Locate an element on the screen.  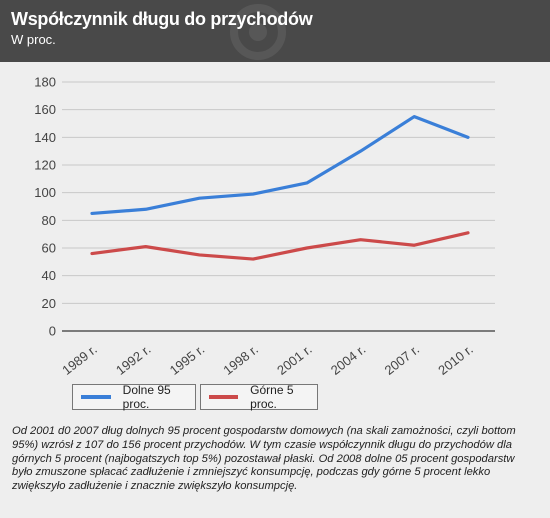
legend-item-dolne: Dolne 95 proc. is located at coordinates (134, 397).